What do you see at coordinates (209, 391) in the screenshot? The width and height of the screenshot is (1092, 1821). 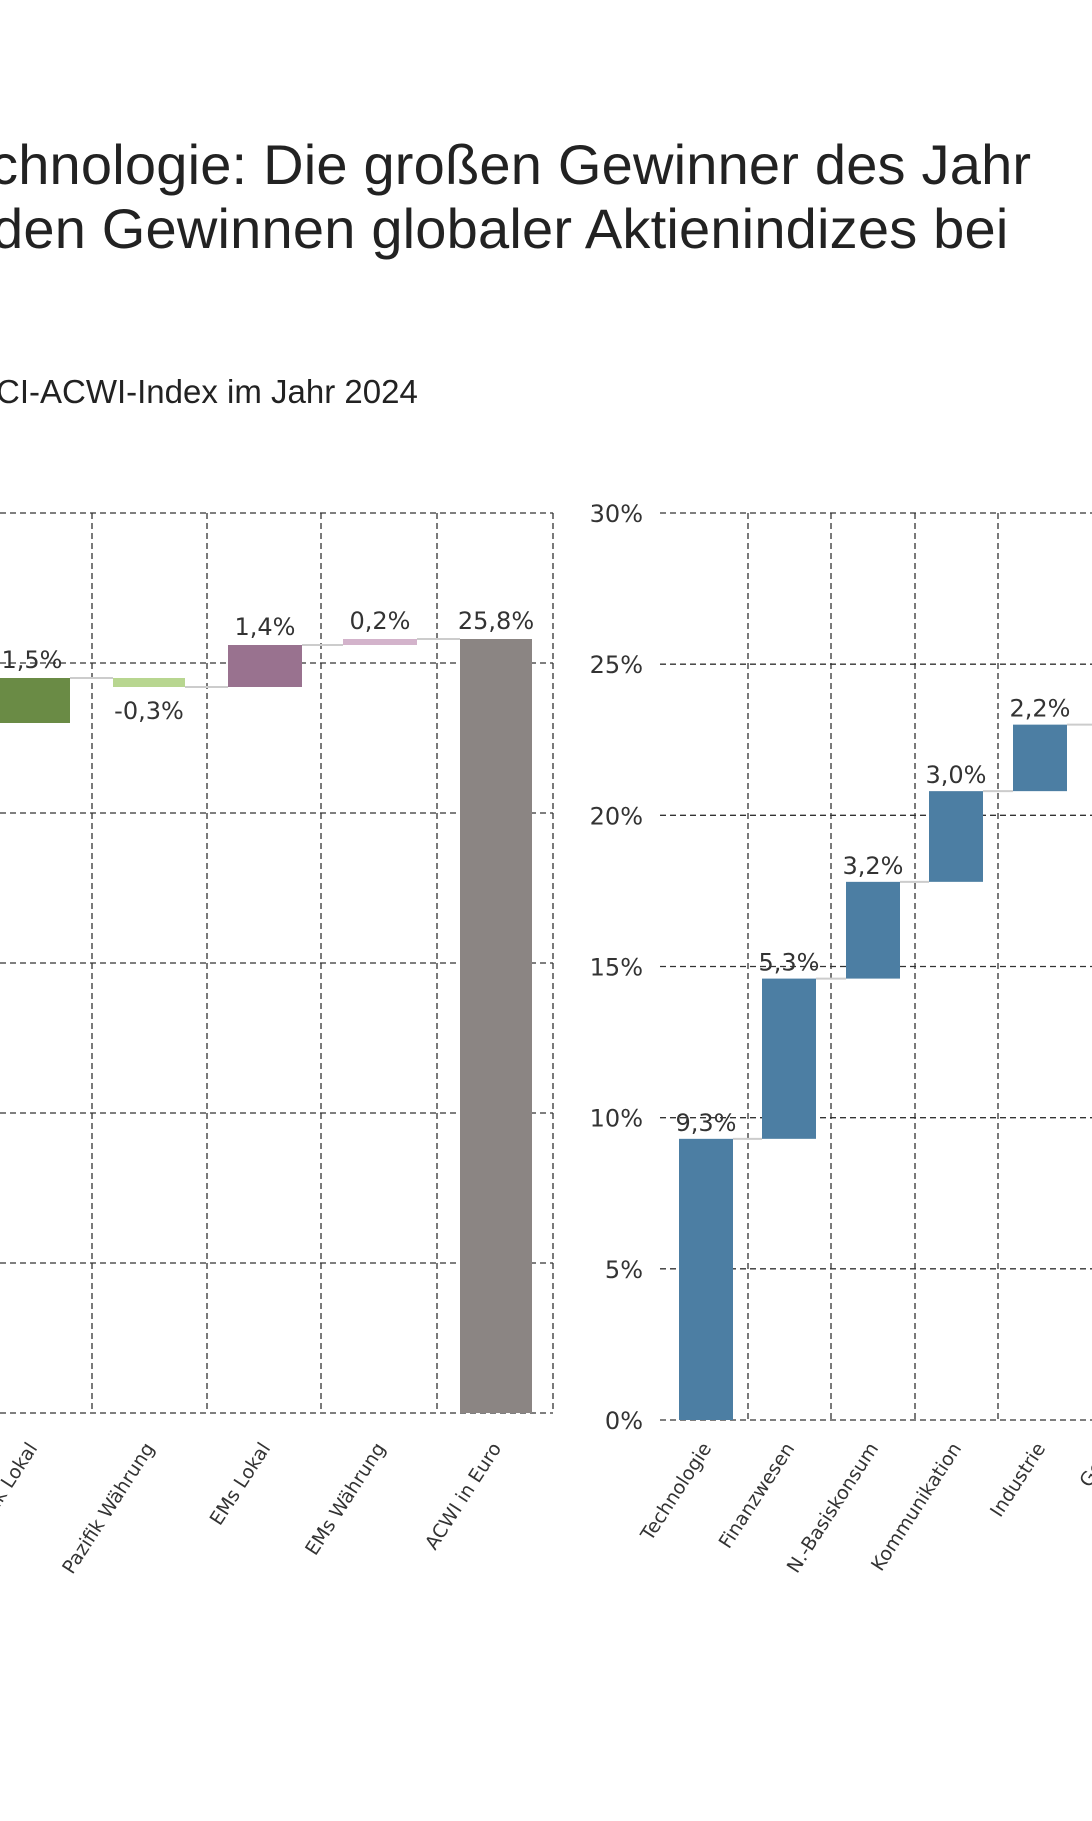 I see `chart-subtitle: CI-ACWI-Index im Jahr 2024` at bounding box center [209, 391].